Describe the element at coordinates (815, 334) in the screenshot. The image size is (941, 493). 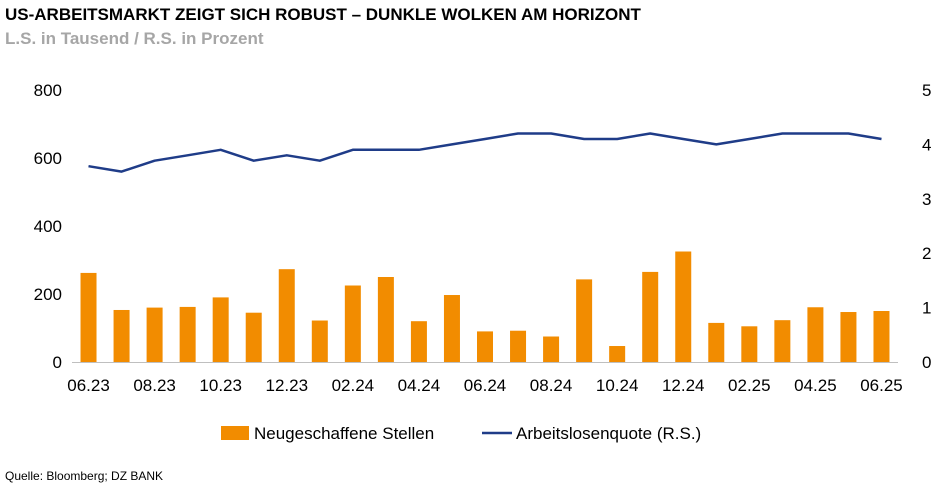
I see `bar-04.25` at that location.